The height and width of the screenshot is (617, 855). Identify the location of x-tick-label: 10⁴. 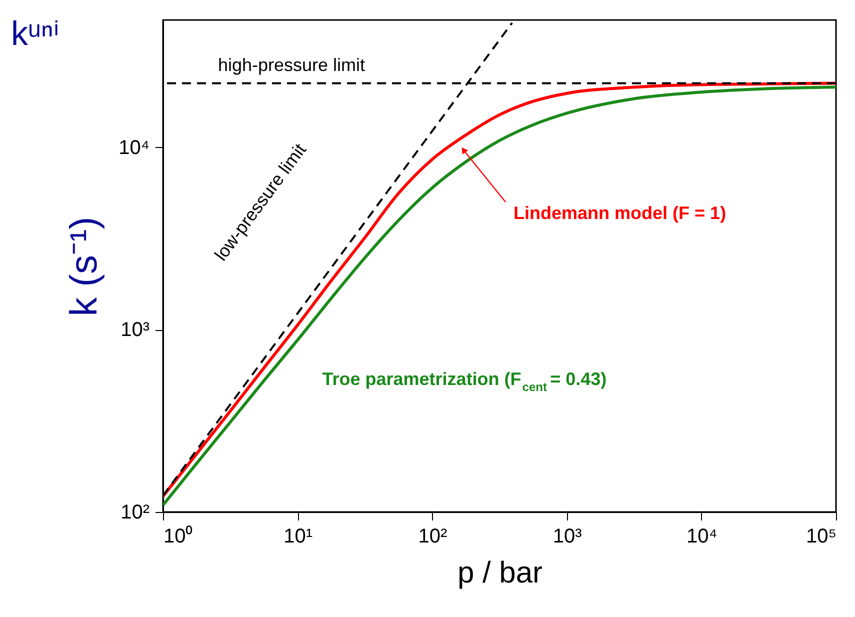
(702, 537).